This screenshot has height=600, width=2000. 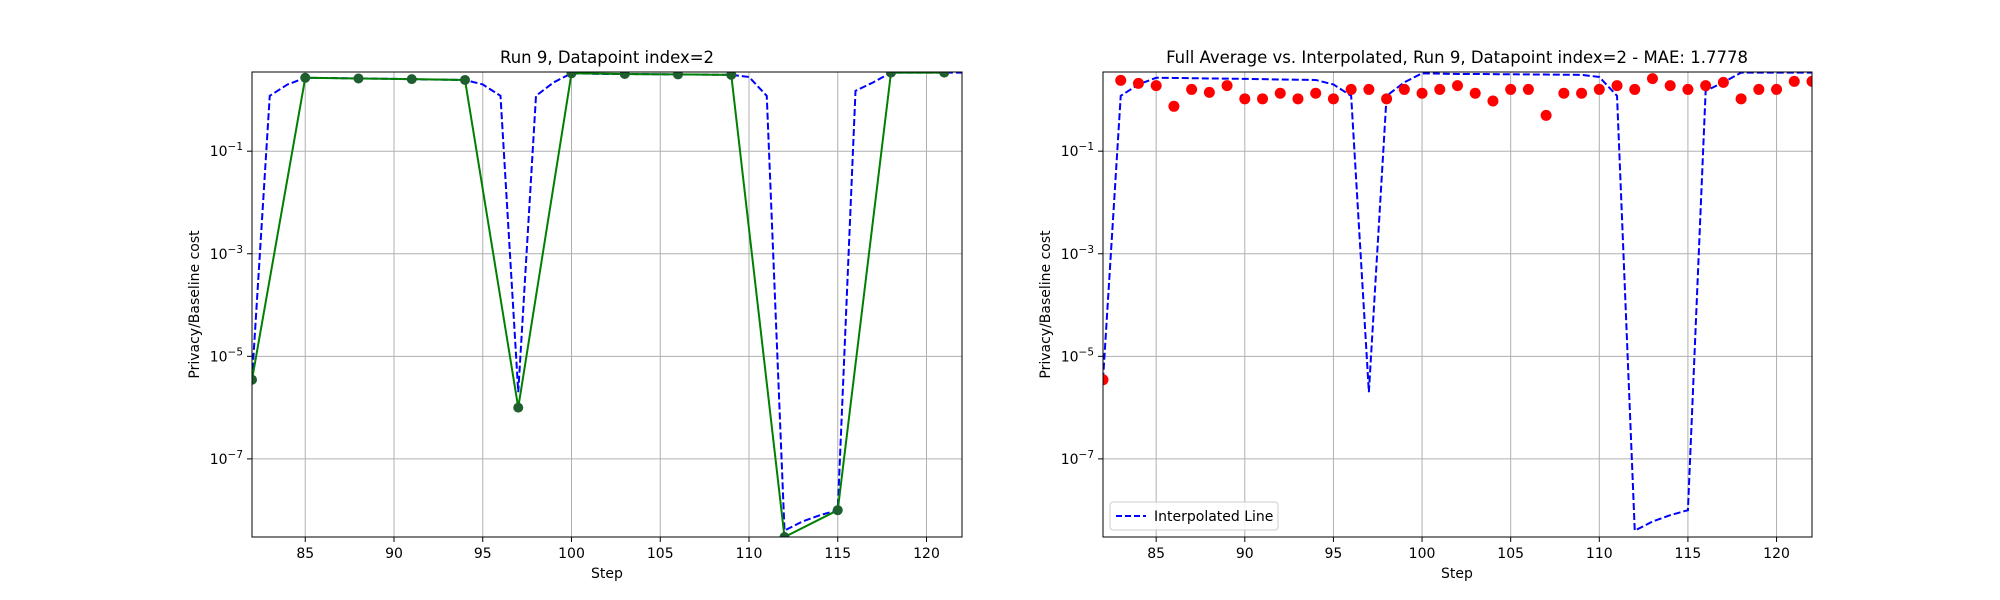 What do you see at coordinates (1334, 554) in the screenshot?
I see `right-x-tick-label: 95` at bounding box center [1334, 554].